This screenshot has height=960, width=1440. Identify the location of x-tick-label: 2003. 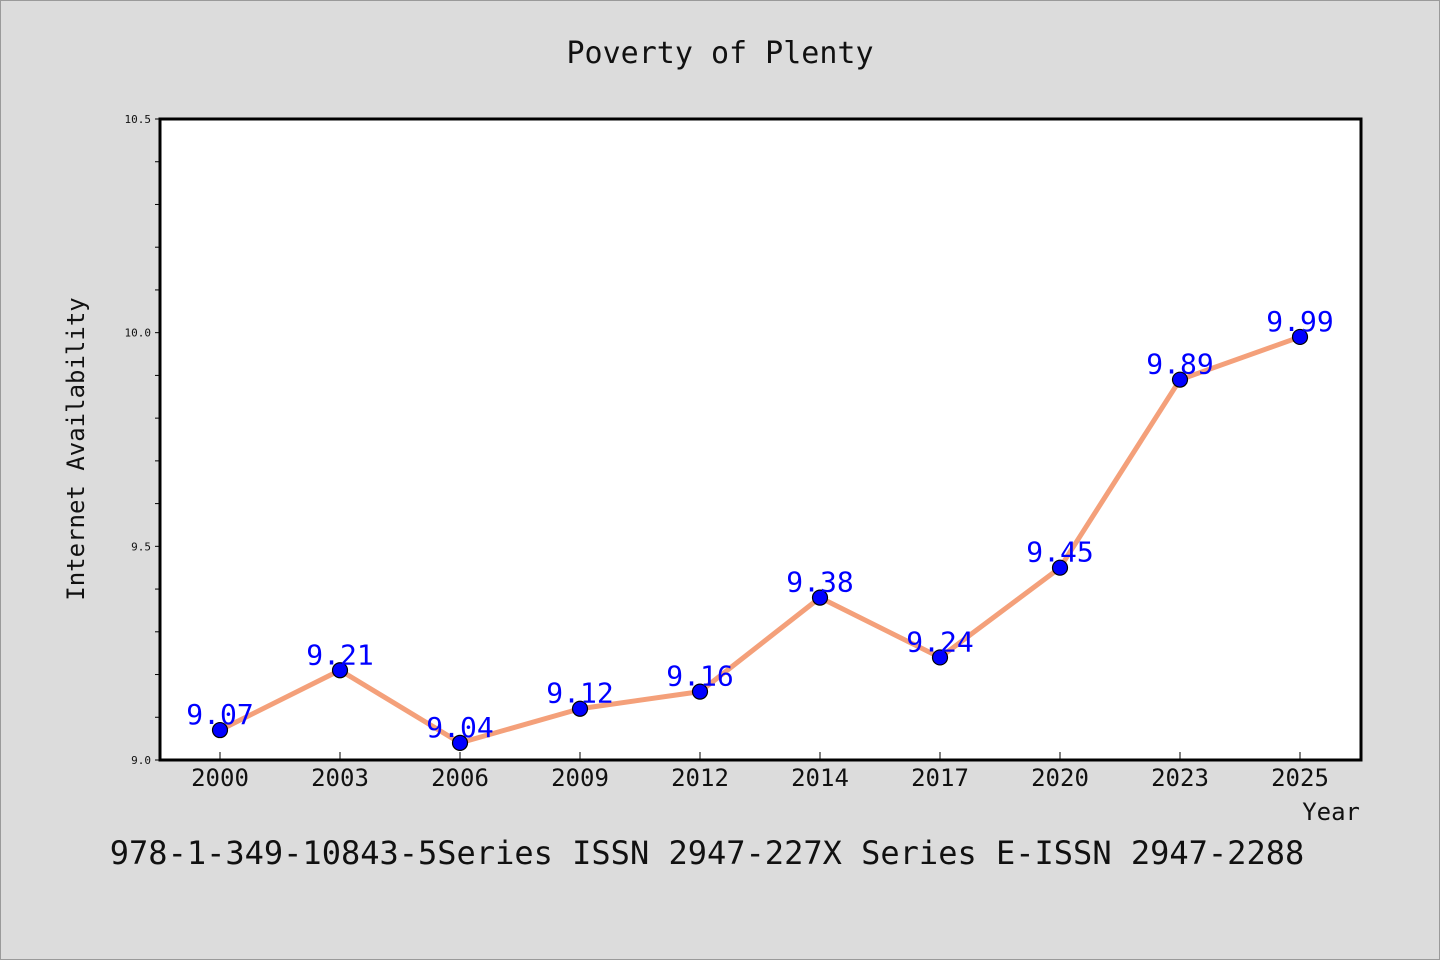
(340, 778).